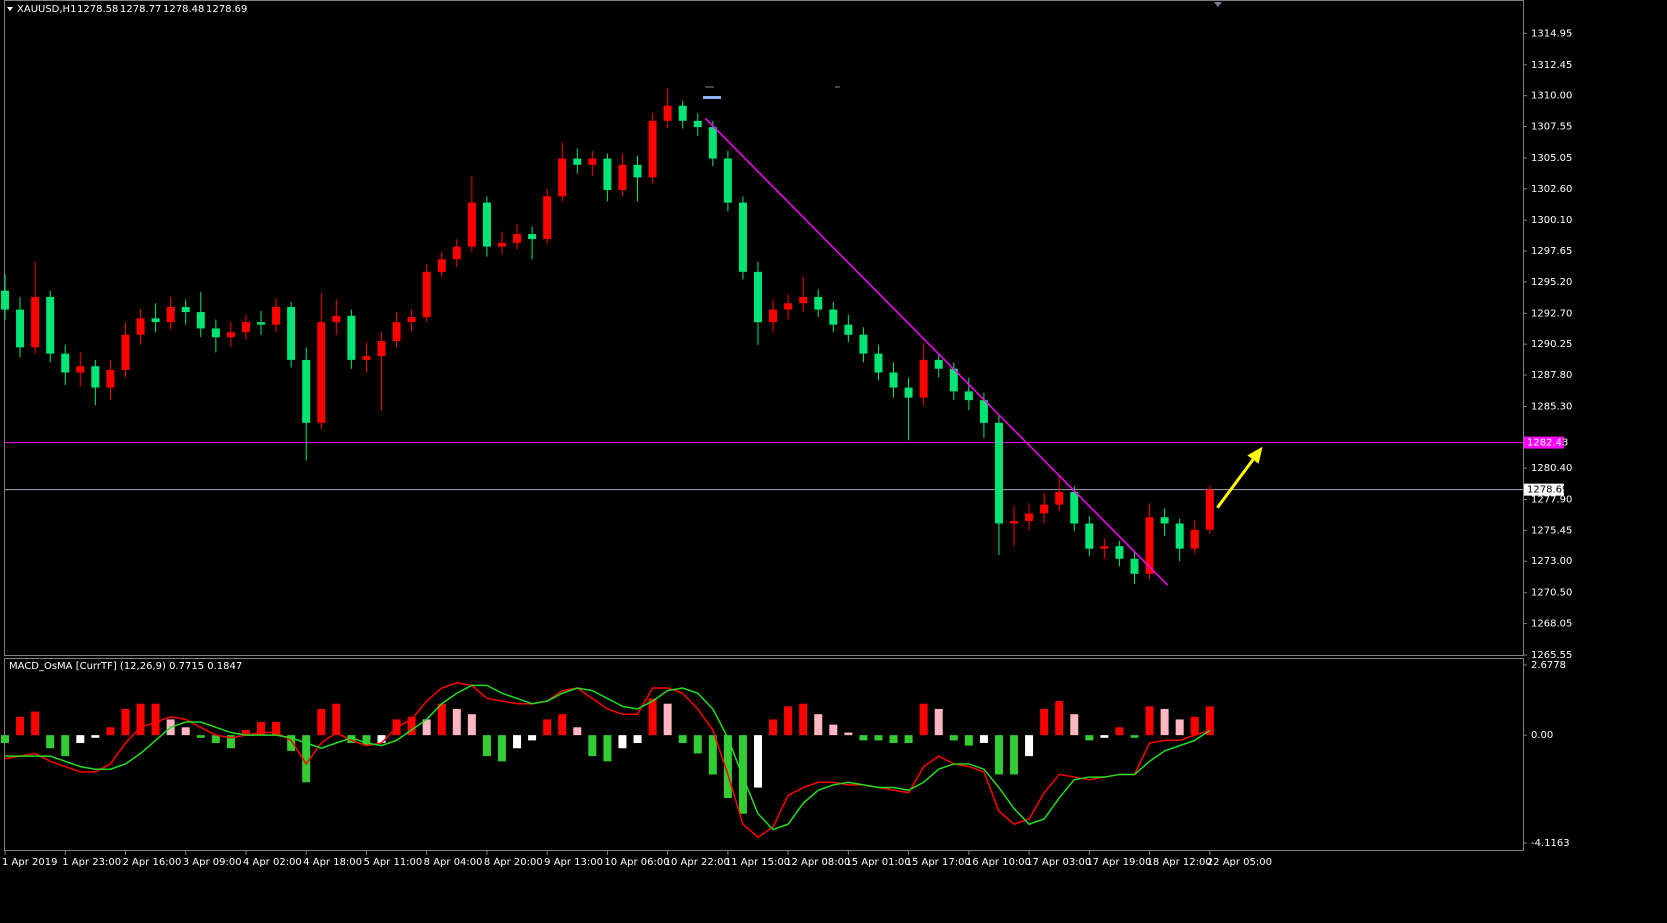 Image resolution: width=1667 pixels, height=923 pixels. What do you see at coordinates (332, 862) in the screenshot?
I see `x-tick-label: 4 Apr 18:00` at bounding box center [332, 862].